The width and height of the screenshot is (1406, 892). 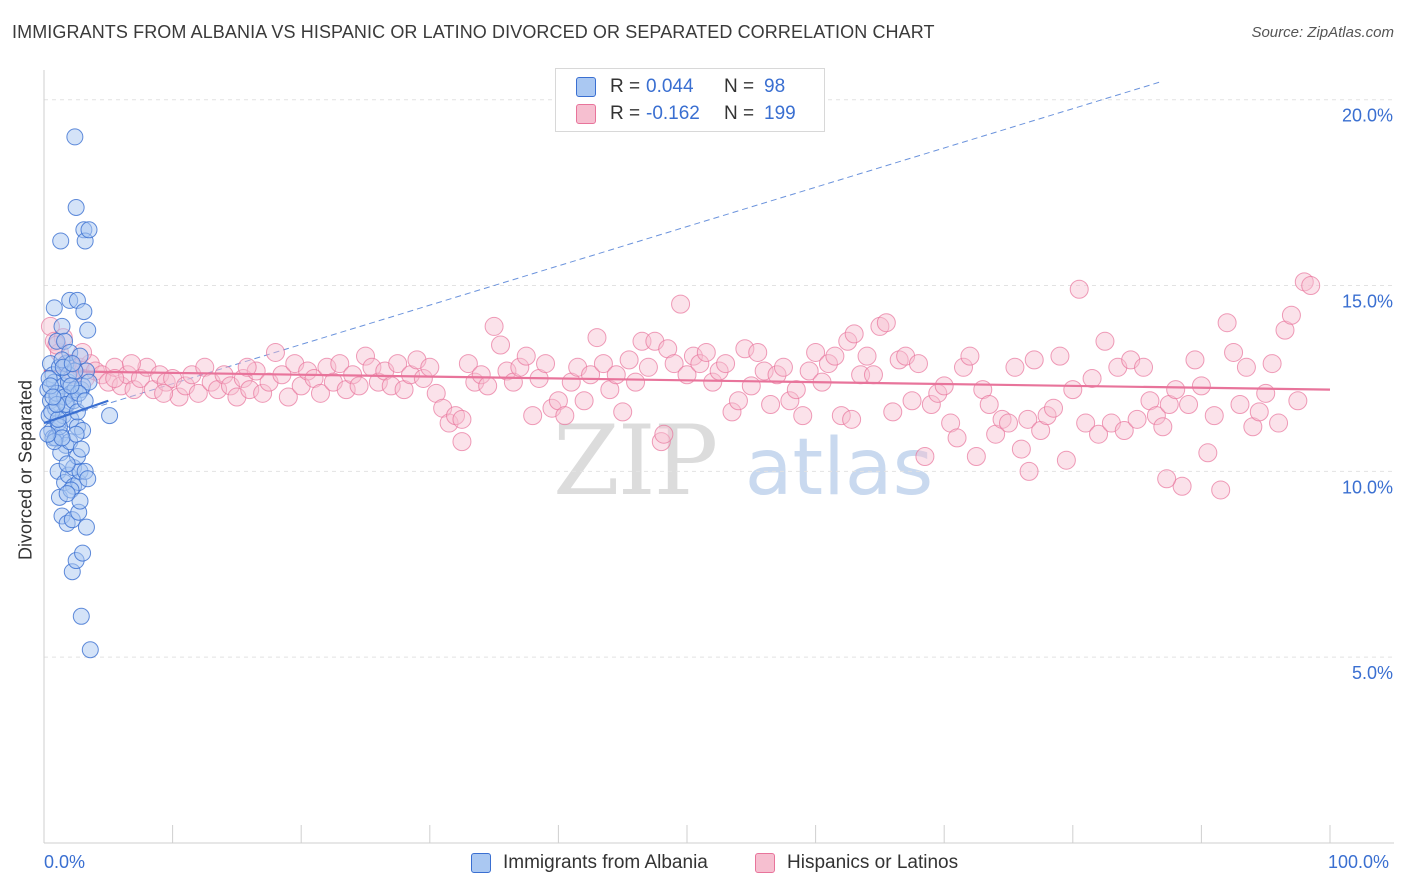 I want to click on legend-label-hispanic: Hispanics or Latinos, so click(x=873, y=862).